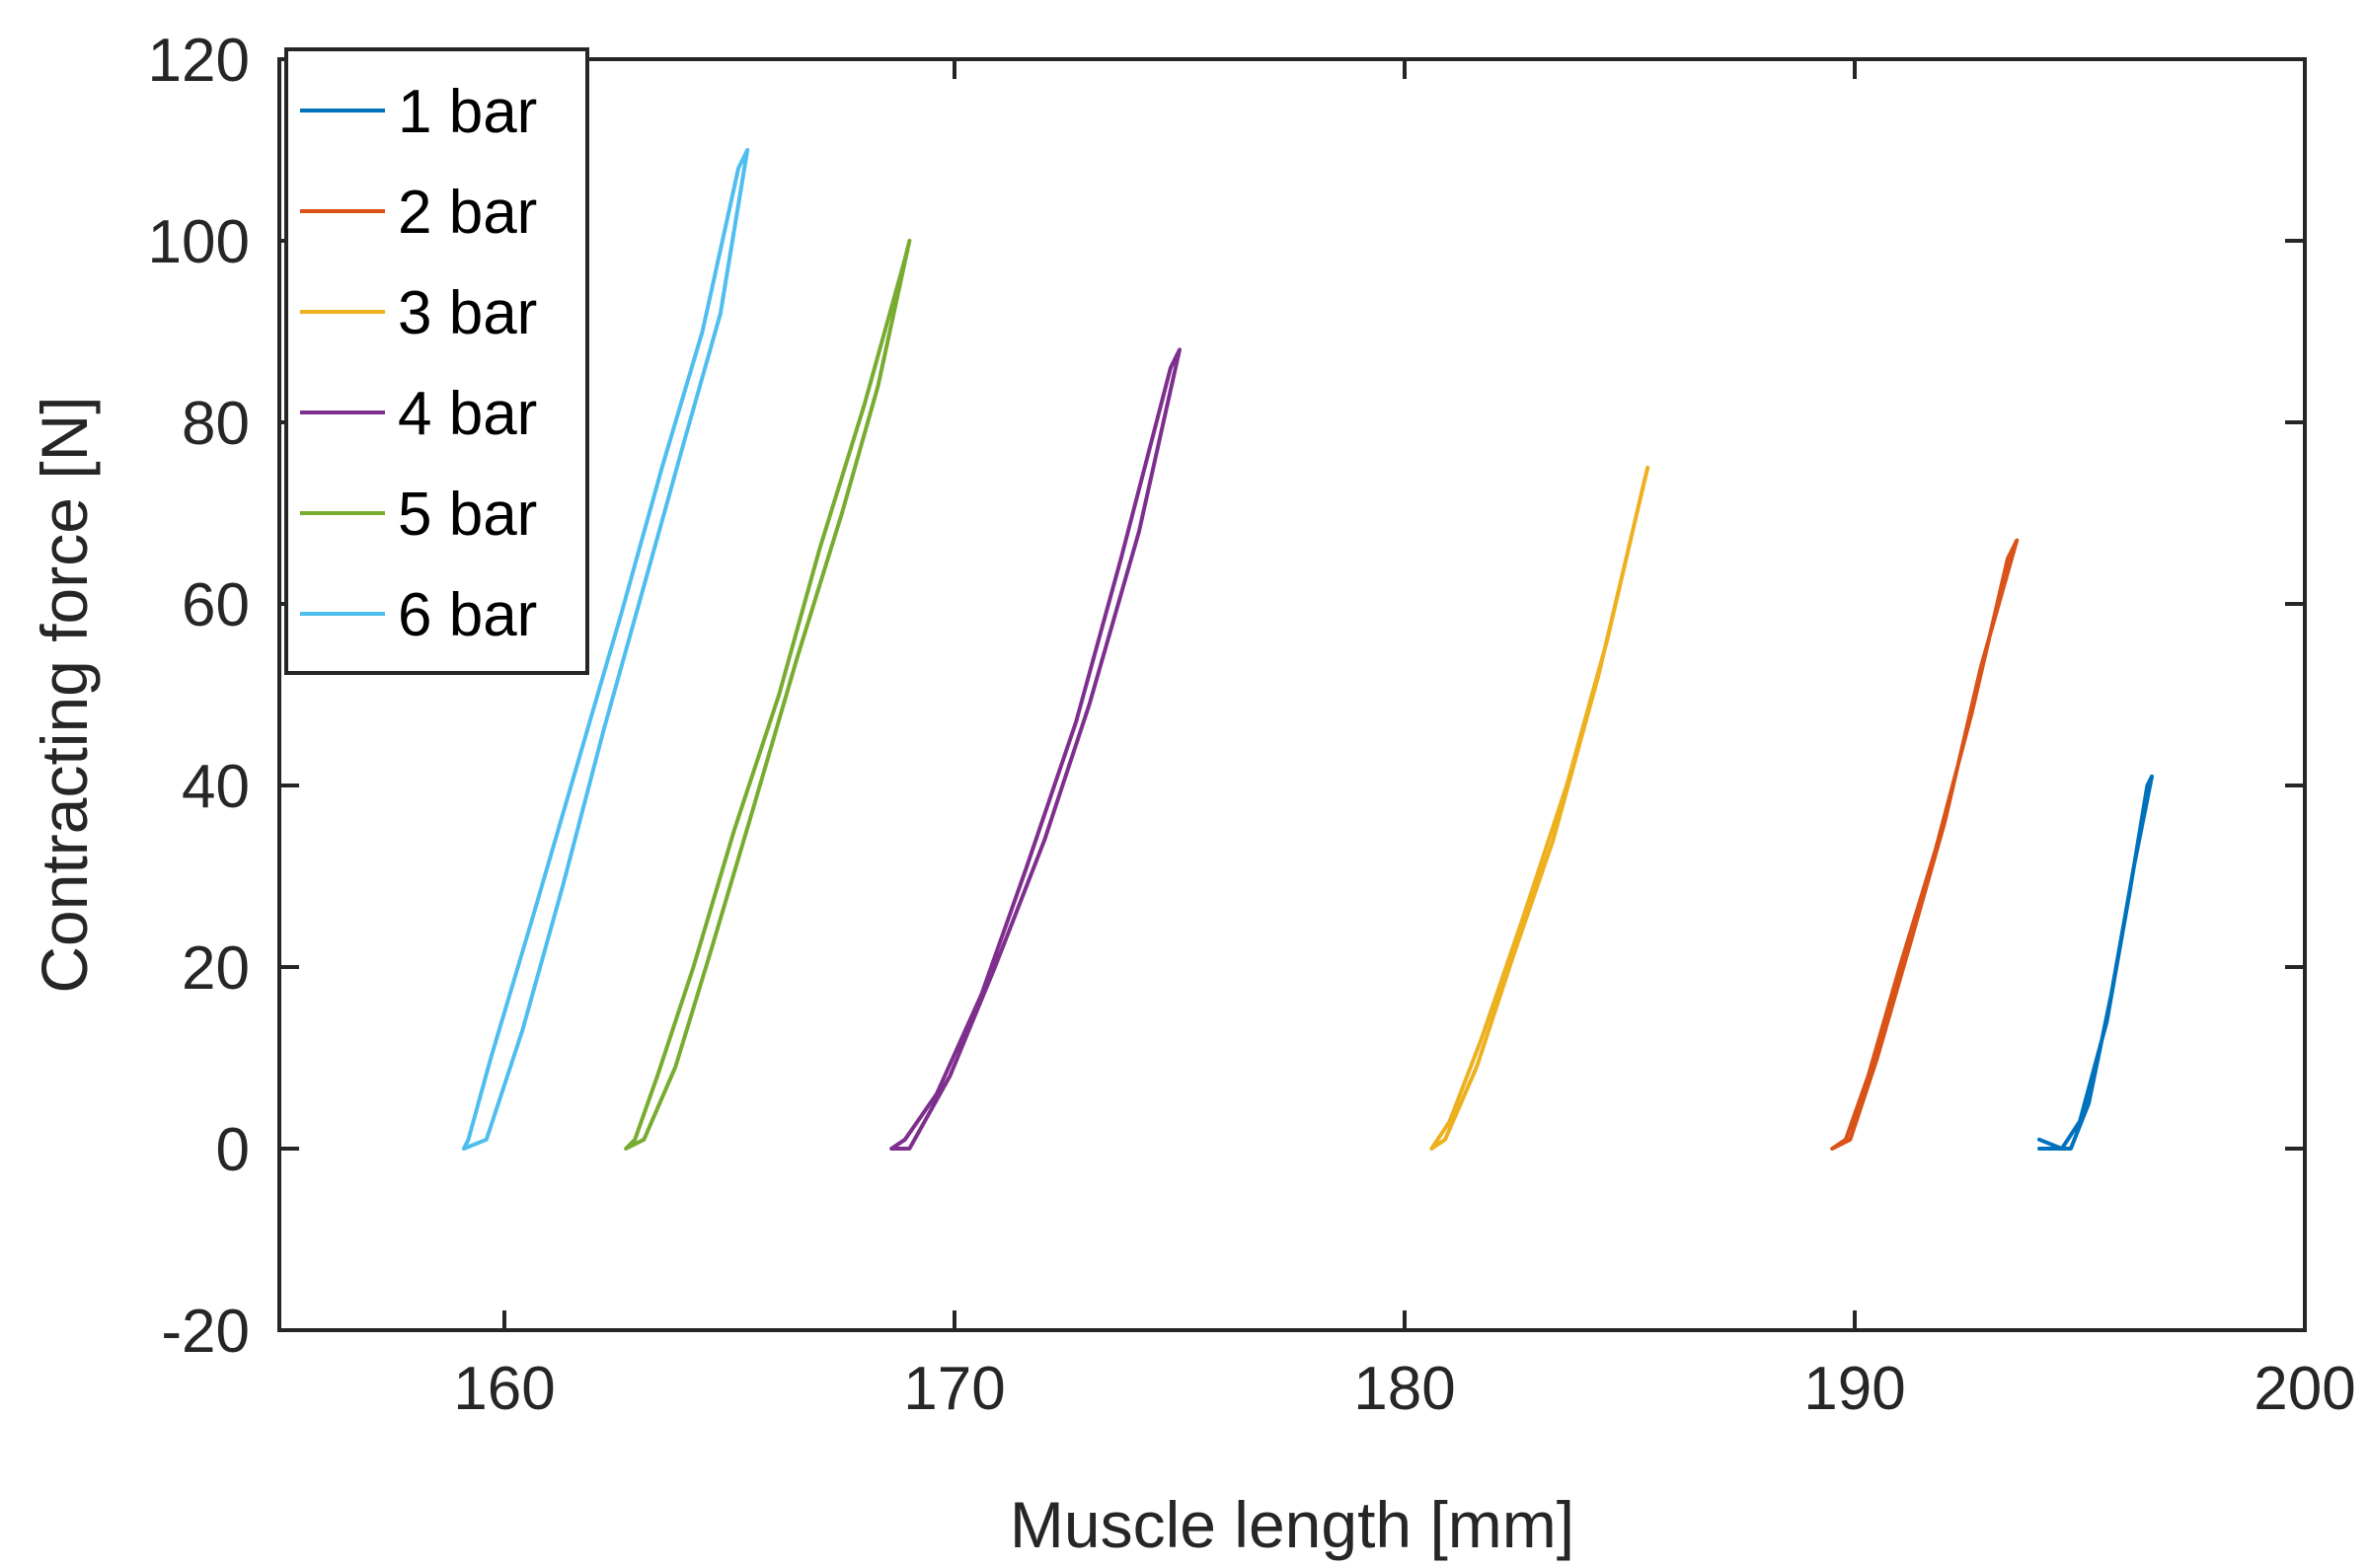 The image size is (2369, 1568). Describe the element at coordinates (216, 424) in the screenshot. I see `y-tick-label: 80` at that location.